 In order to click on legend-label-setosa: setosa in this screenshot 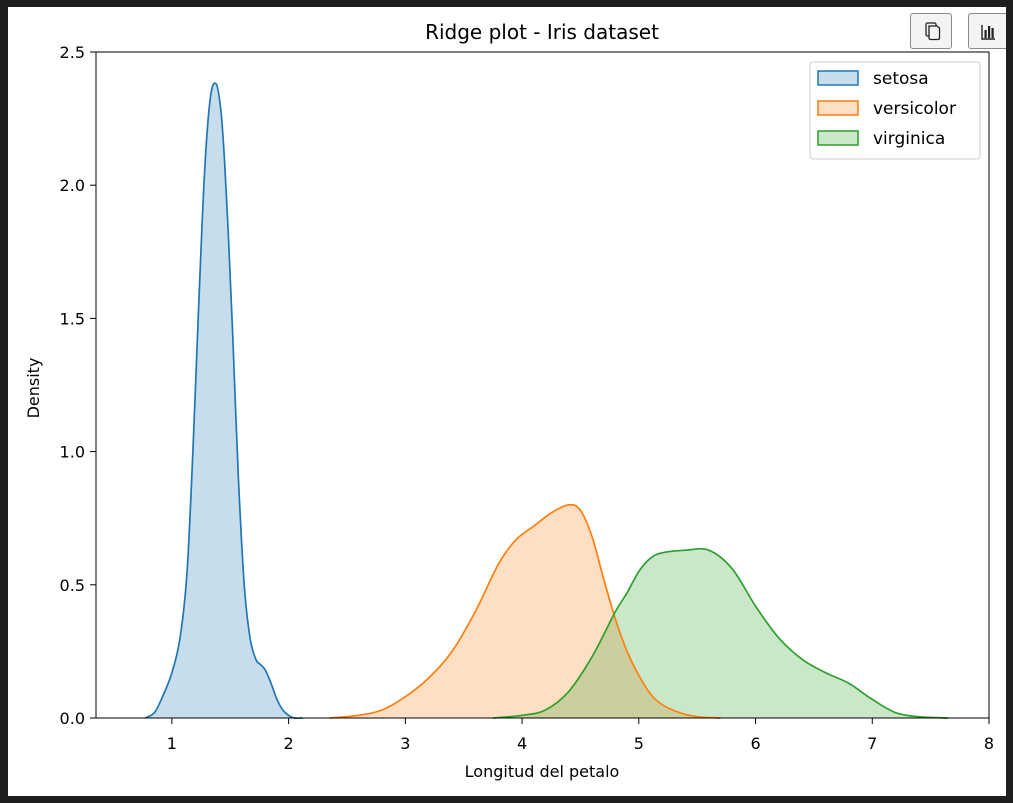, I will do `click(901, 79)`.